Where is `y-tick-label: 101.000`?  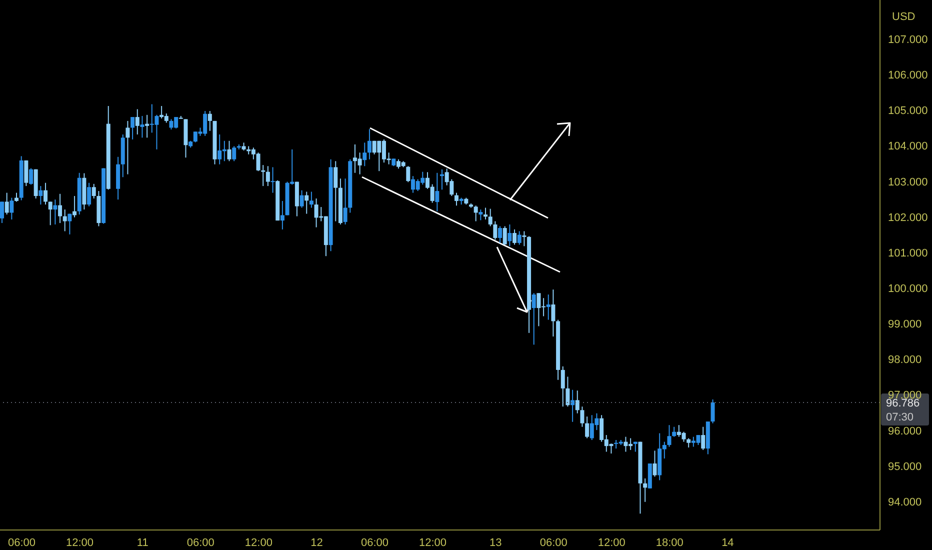 y-tick-label: 101.000 is located at coordinates (908, 253).